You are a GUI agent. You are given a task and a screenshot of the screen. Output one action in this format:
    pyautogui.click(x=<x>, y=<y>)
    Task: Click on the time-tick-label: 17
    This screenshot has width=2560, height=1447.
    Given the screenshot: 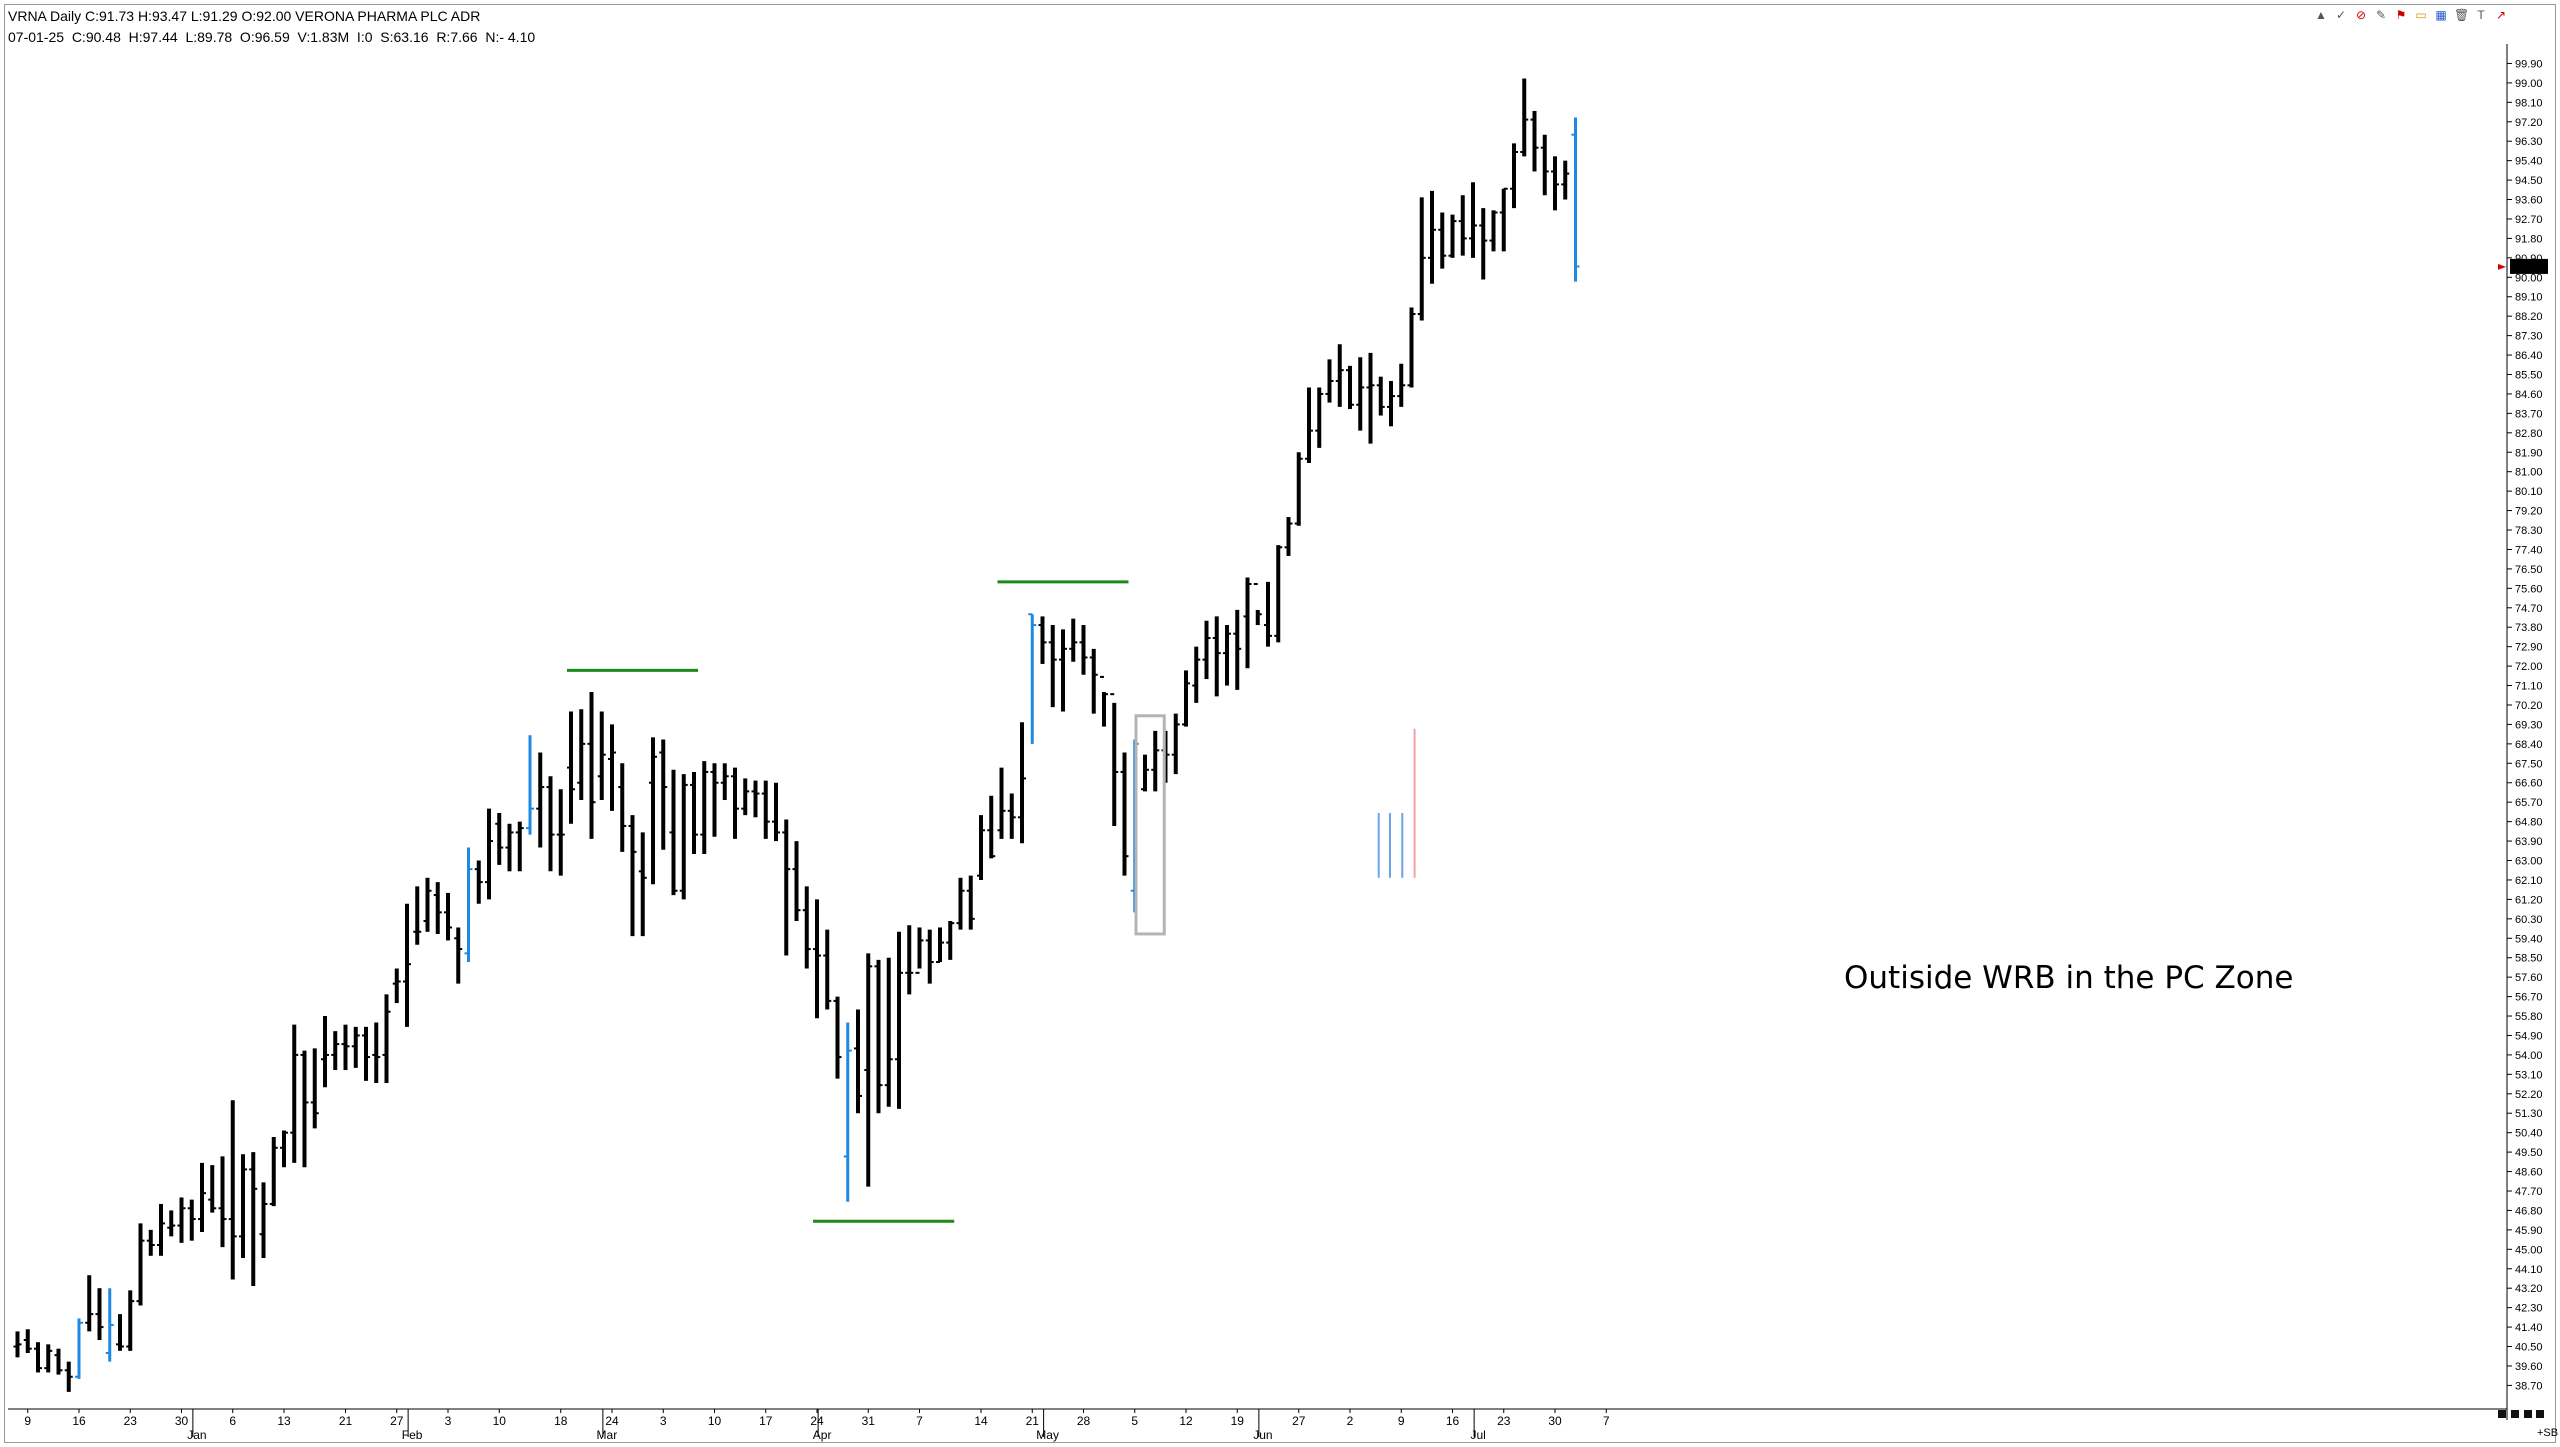 What is the action you would take?
    pyautogui.click(x=766, y=1421)
    